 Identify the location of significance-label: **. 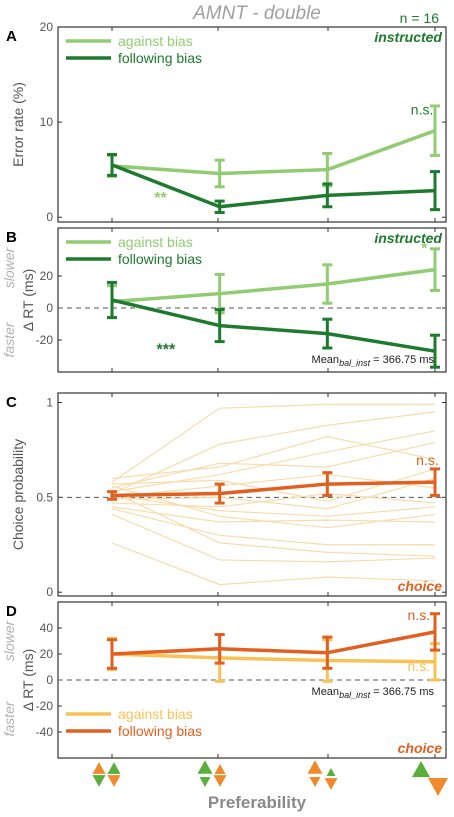
(160, 198).